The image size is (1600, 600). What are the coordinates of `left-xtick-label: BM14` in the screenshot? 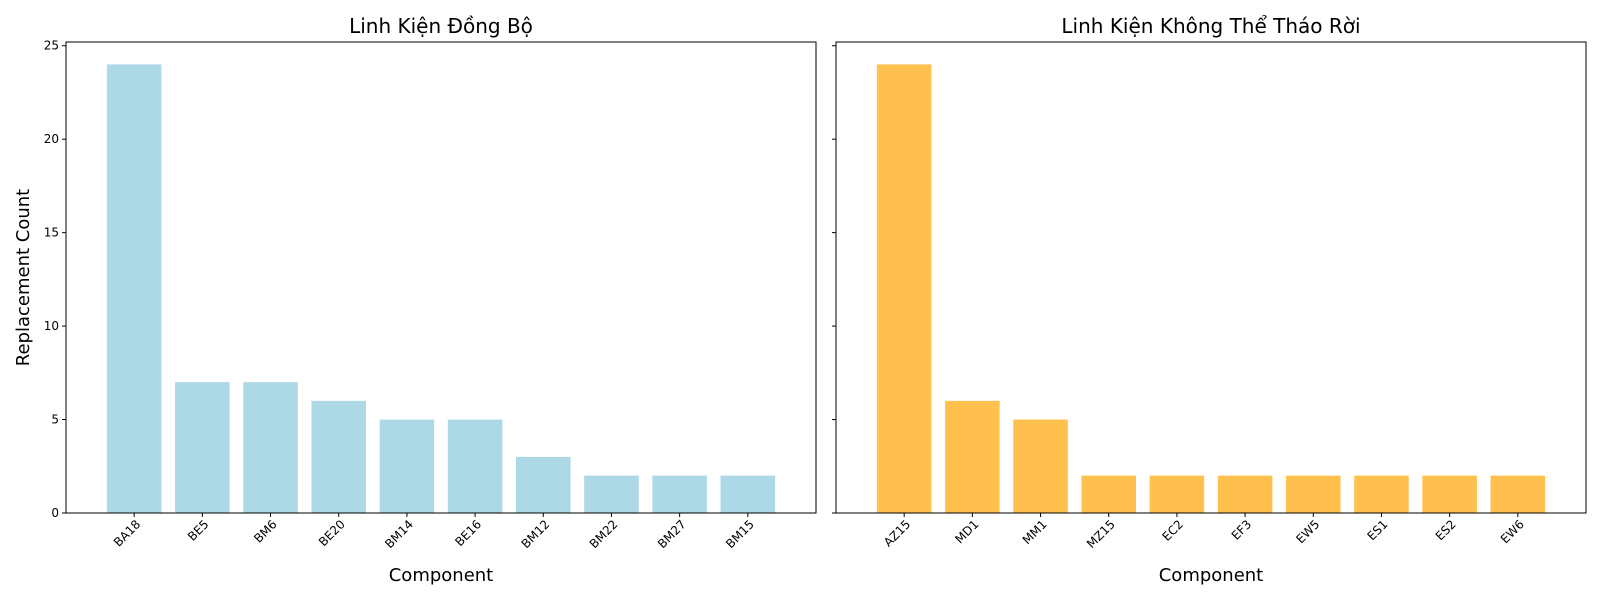 It's located at (399, 534).